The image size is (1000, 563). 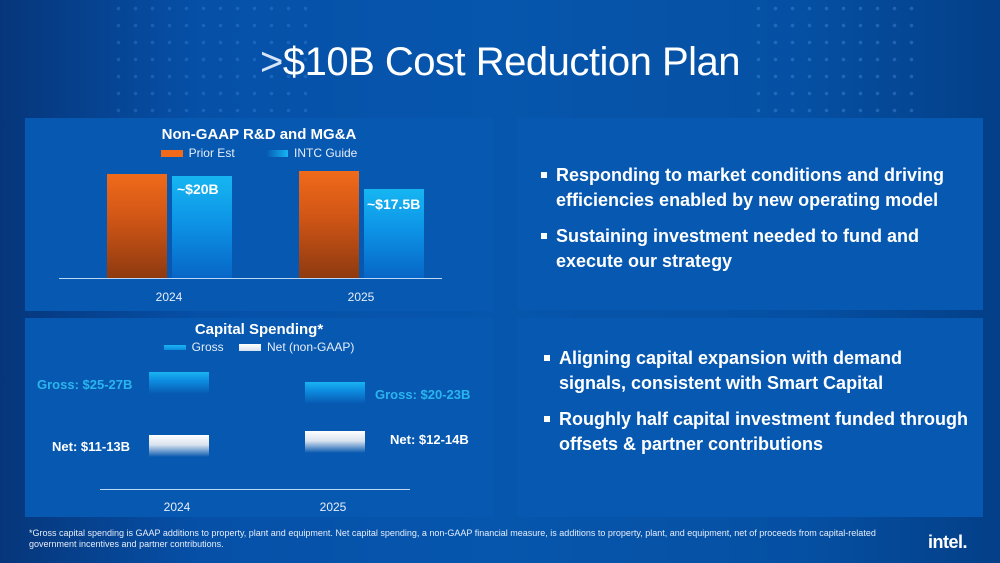 What do you see at coordinates (259, 329) in the screenshot?
I see `capex-chart-title: Capital Spending*` at bounding box center [259, 329].